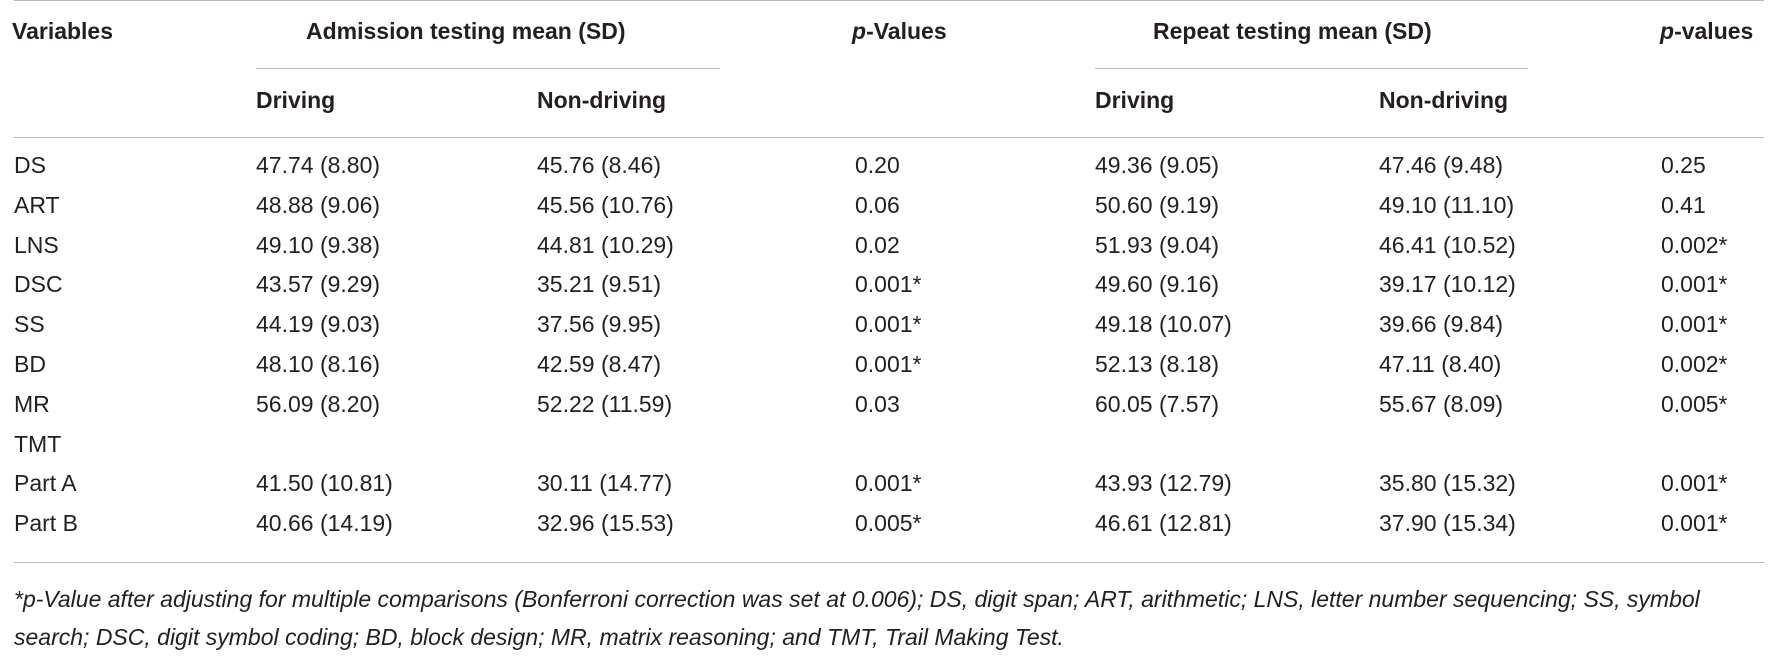 This screenshot has height=656, width=1778. What do you see at coordinates (318, 204) in the screenshot?
I see `adm-driving-cell: 48.88 (9.06)` at bounding box center [318, 204].